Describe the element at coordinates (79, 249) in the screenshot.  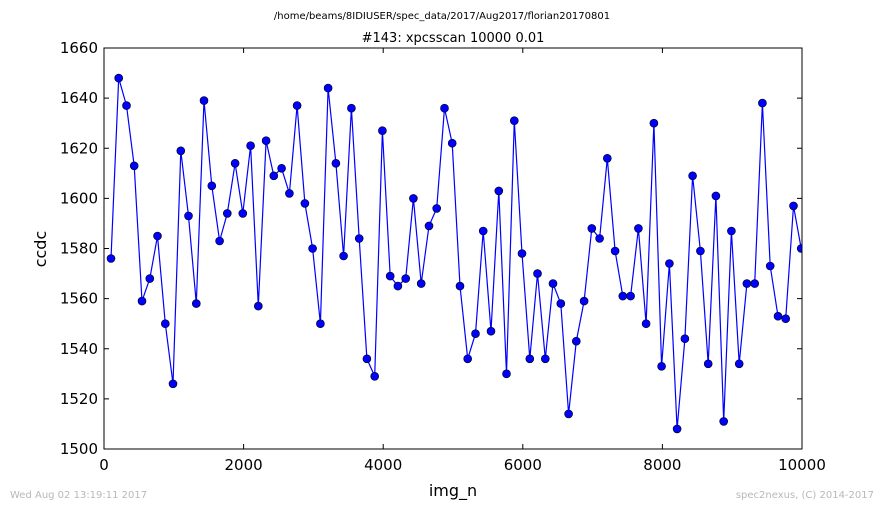
I see `y-tick-label: 1580` at that location.